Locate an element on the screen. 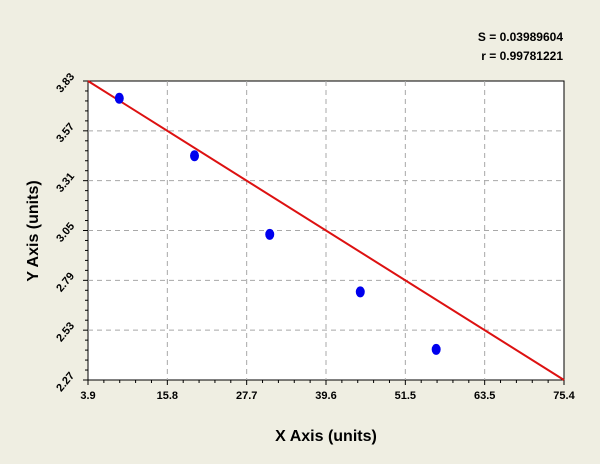 Image resolution: width=600 pixels, height=464 pixels. y-tick-label: 2.79 is located at coordinates (65, 282).